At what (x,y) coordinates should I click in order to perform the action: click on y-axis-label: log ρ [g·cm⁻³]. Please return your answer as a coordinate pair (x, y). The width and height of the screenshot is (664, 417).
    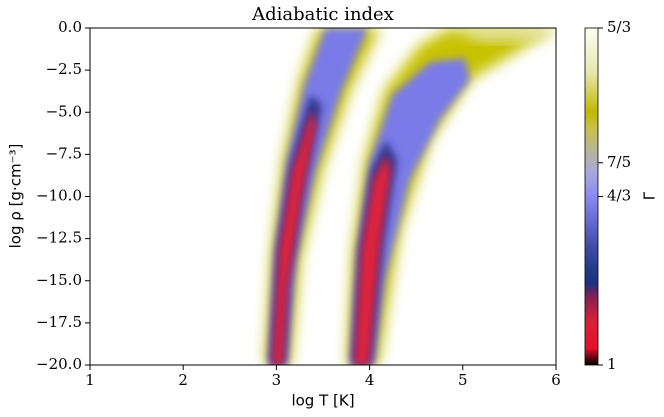
    Looking at the image, I should click on (16, 196).